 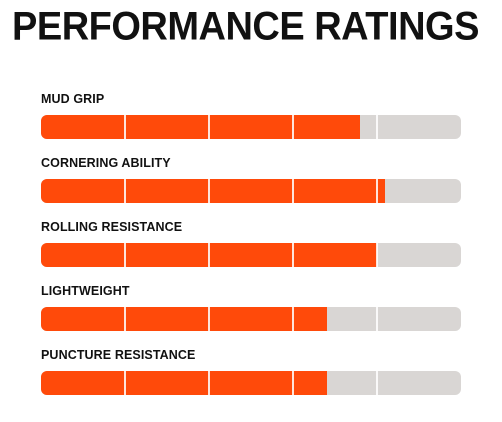 I want to click on rating-label: CORNERING ABILITY, so click(x=106, y=163).